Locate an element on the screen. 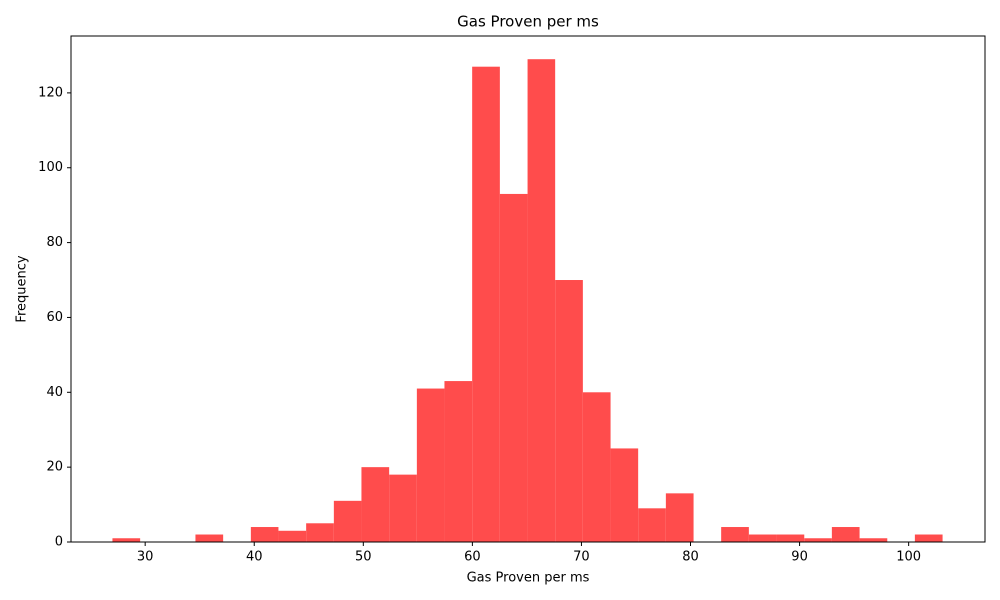  x-tick-label: 80 is located at coordinates (690, 557).